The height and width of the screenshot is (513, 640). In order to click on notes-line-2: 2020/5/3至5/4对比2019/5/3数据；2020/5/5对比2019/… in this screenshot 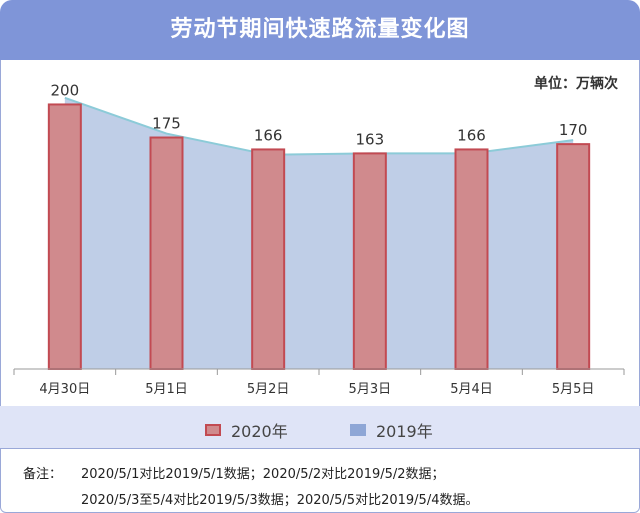, I will do `click(280, 500)`.